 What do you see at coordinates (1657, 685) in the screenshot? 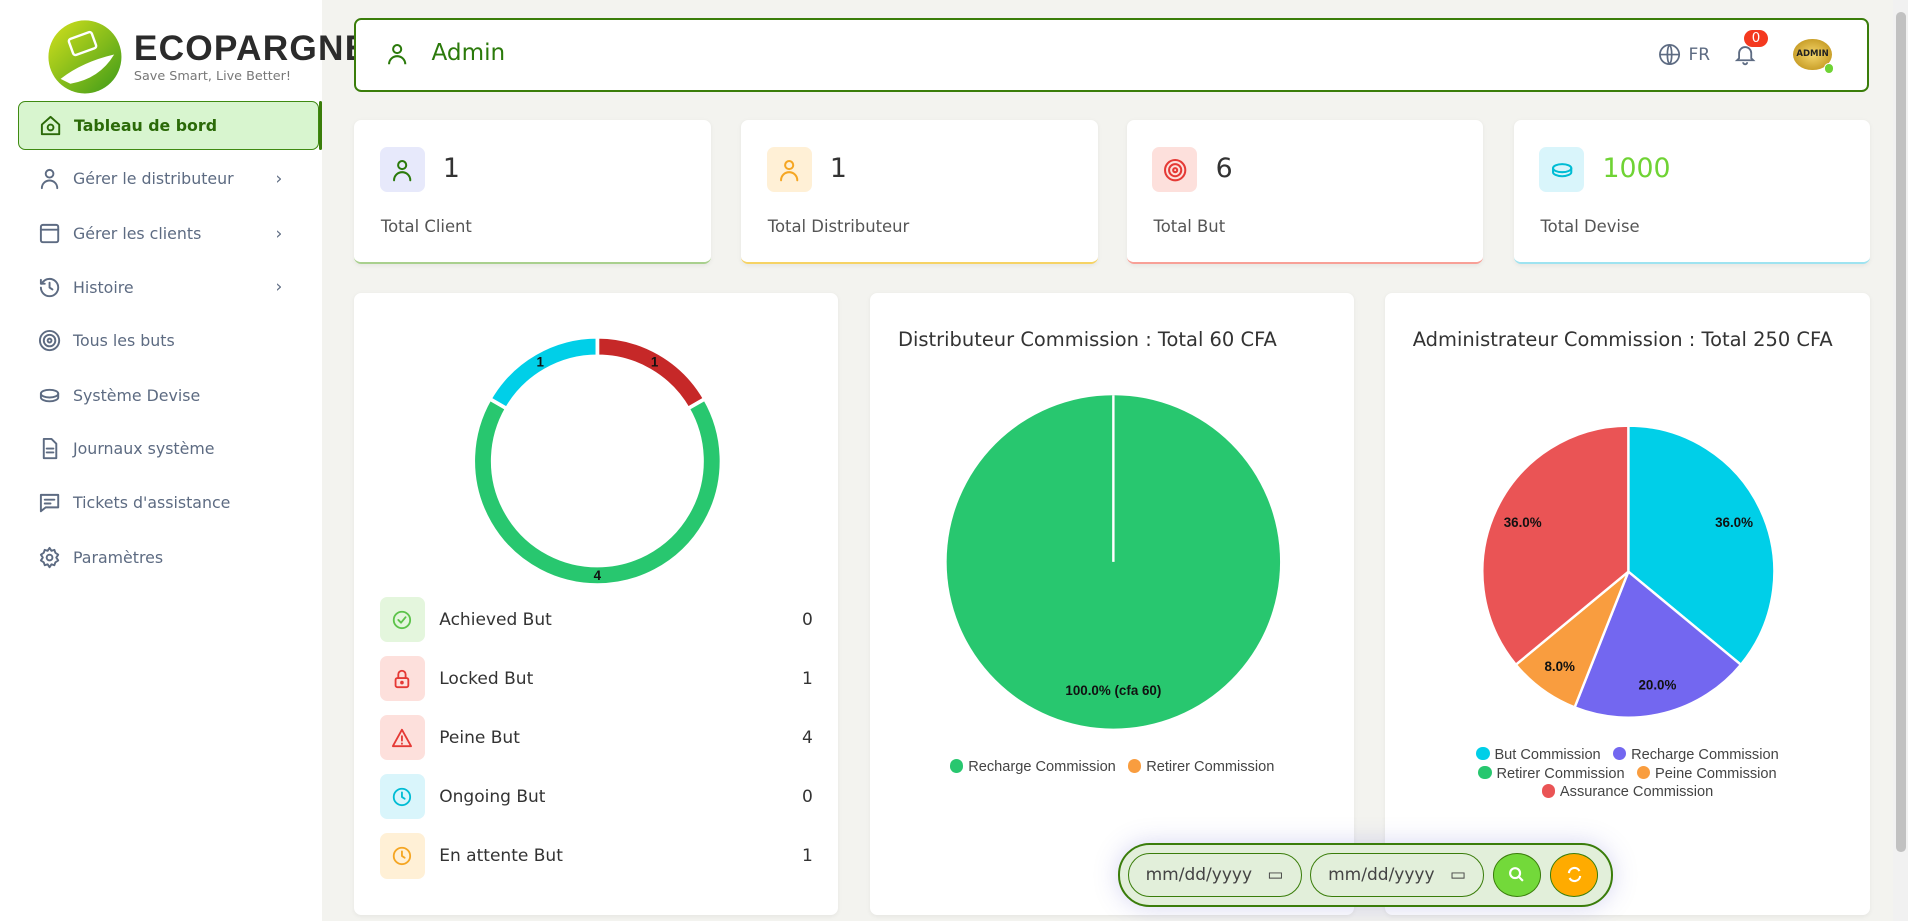
I see `pie-label: 20.0%` at bounding box center [1657, 685].